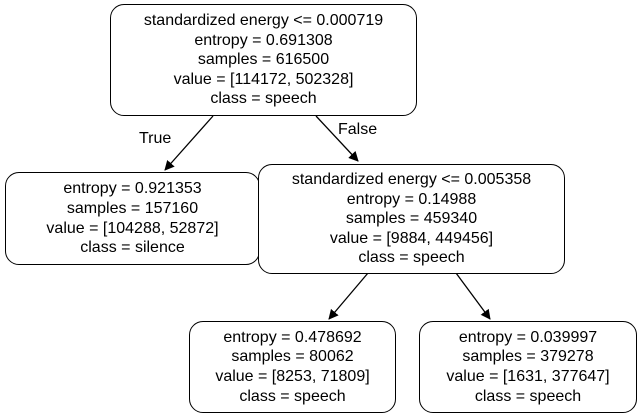 The height and width of the screenshot is (419, 643). I want to click on node-right-left-entropy: entropy = 0.478692, so click(292, 337).